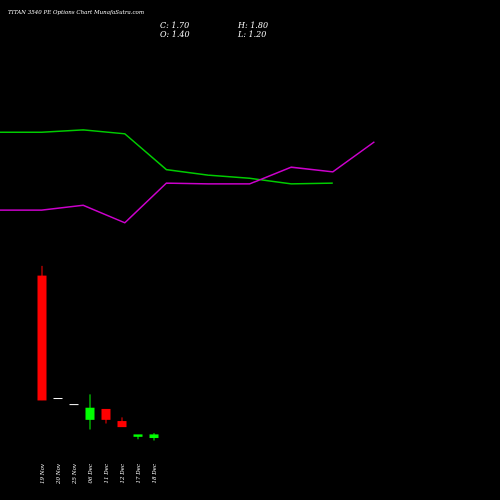  Describe the element at coordinates (175, 25) in the screenshot. I see `close-value: C: 1.70` at that location.